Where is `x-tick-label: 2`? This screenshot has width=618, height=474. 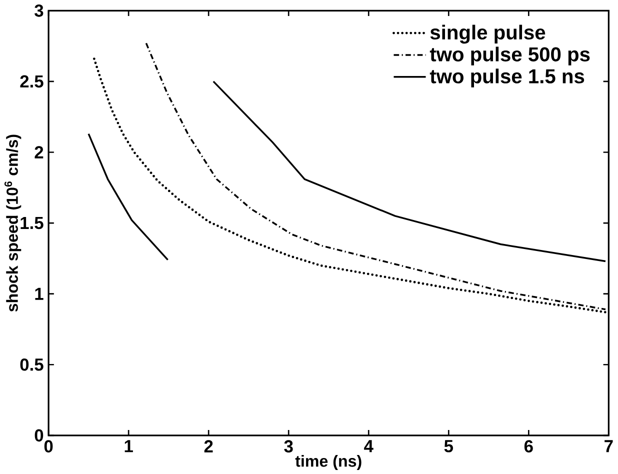 x-tick-label: 2 is located at coordinates (208, 446).